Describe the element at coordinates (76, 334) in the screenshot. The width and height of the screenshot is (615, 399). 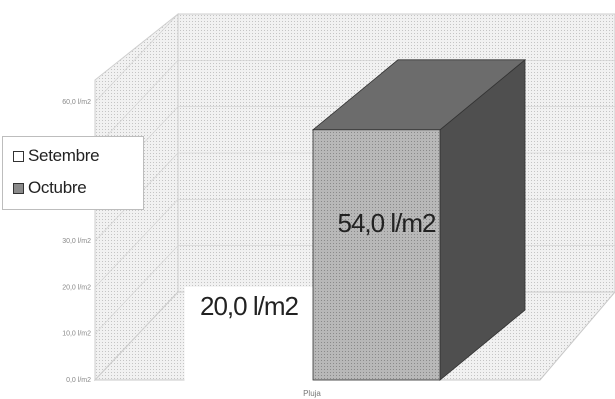
I see `y-tick-label: 10,0 l/m2` at that location.